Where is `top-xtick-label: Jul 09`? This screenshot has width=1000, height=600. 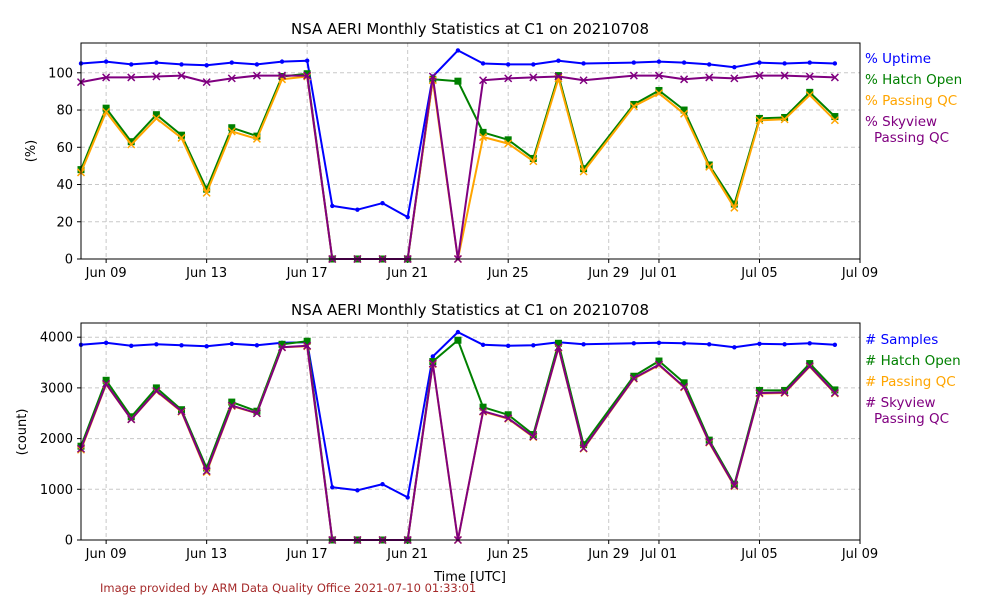 top-xtick-label: Jul 09 is located at coordinates (859, 273).